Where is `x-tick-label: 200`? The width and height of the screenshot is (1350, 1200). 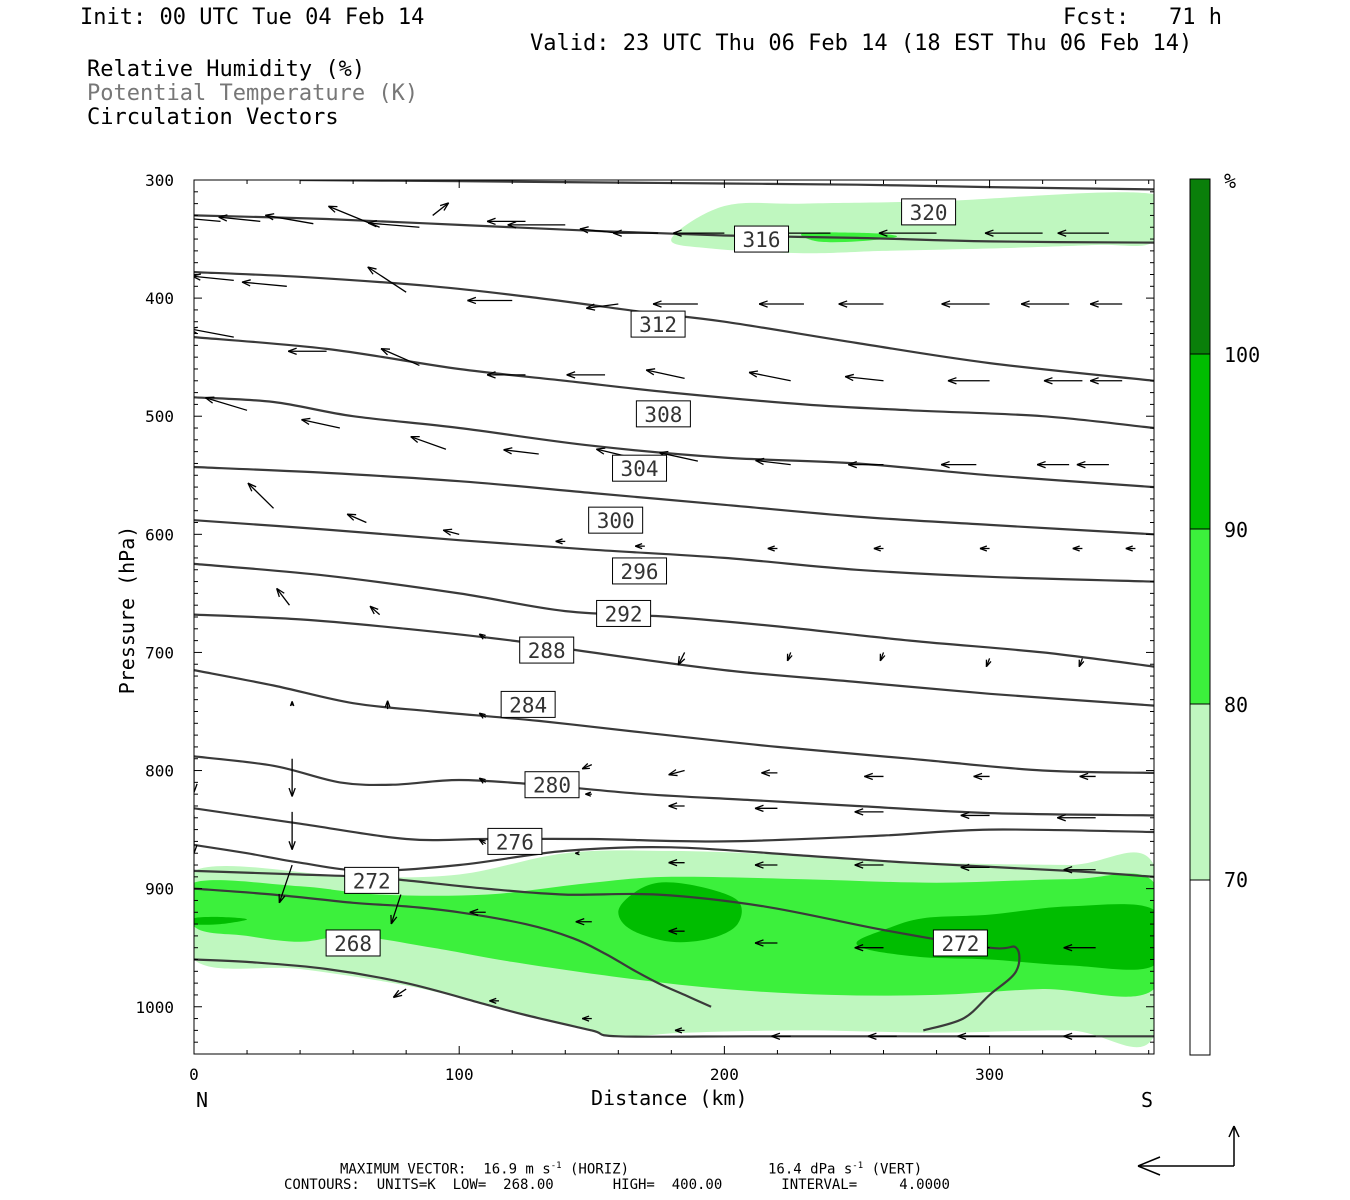
x-tick-label: 200 is located at coordinates (724, 1074).